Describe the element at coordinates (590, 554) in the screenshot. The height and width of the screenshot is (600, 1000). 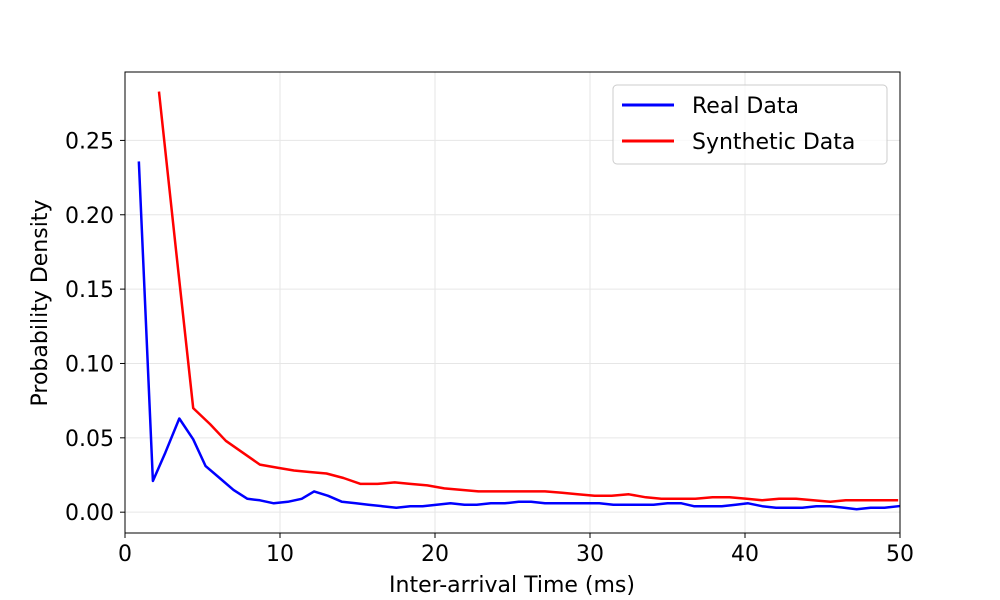
I see `x-tick-label: 30` at that location.